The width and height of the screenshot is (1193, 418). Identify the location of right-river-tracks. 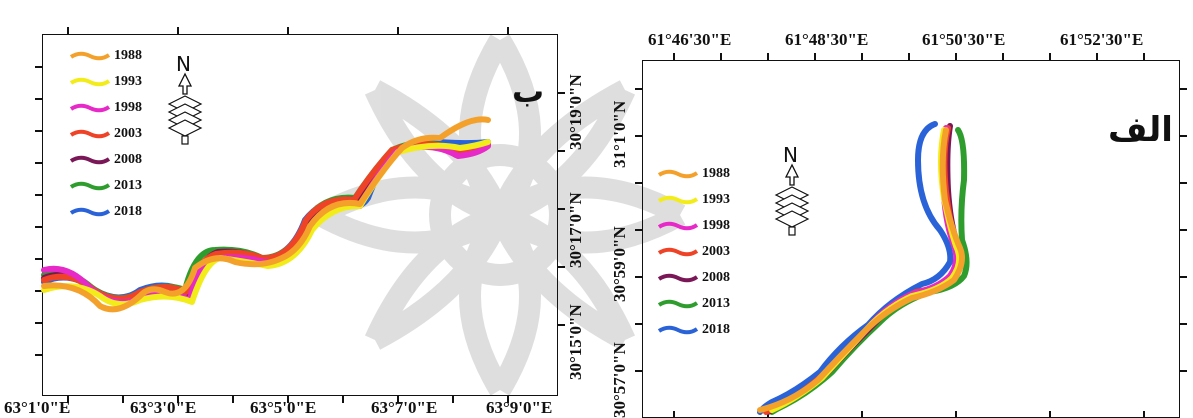
(863, 268).